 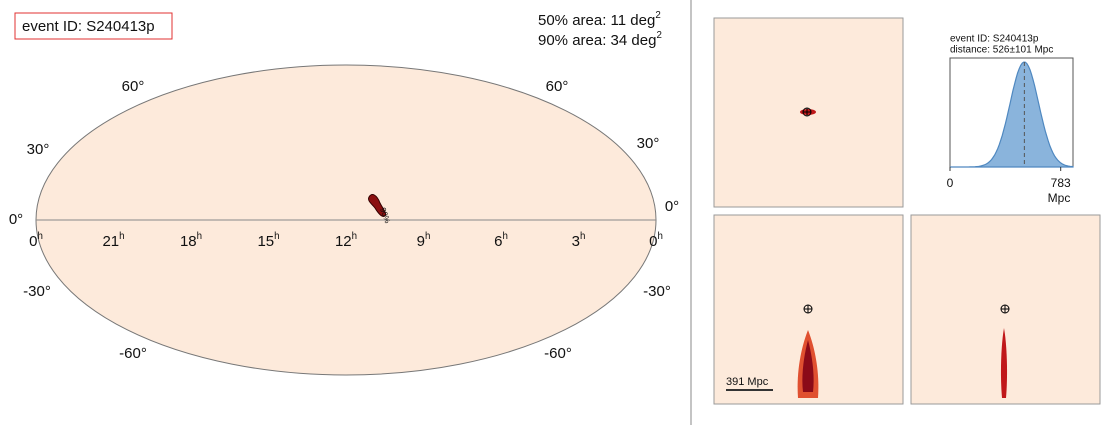 I want to click on x-tick-label: 0, so click(x=950, y=183).